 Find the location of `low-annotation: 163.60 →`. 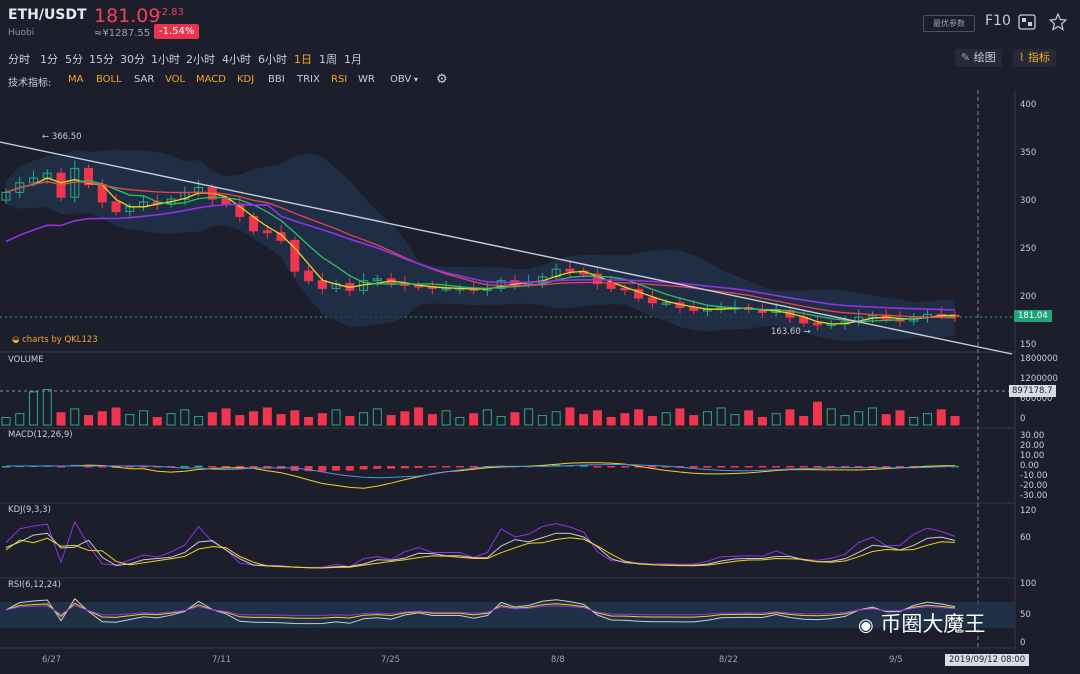

low-annotation: 163.60 → is located at coordinates (791, 332).